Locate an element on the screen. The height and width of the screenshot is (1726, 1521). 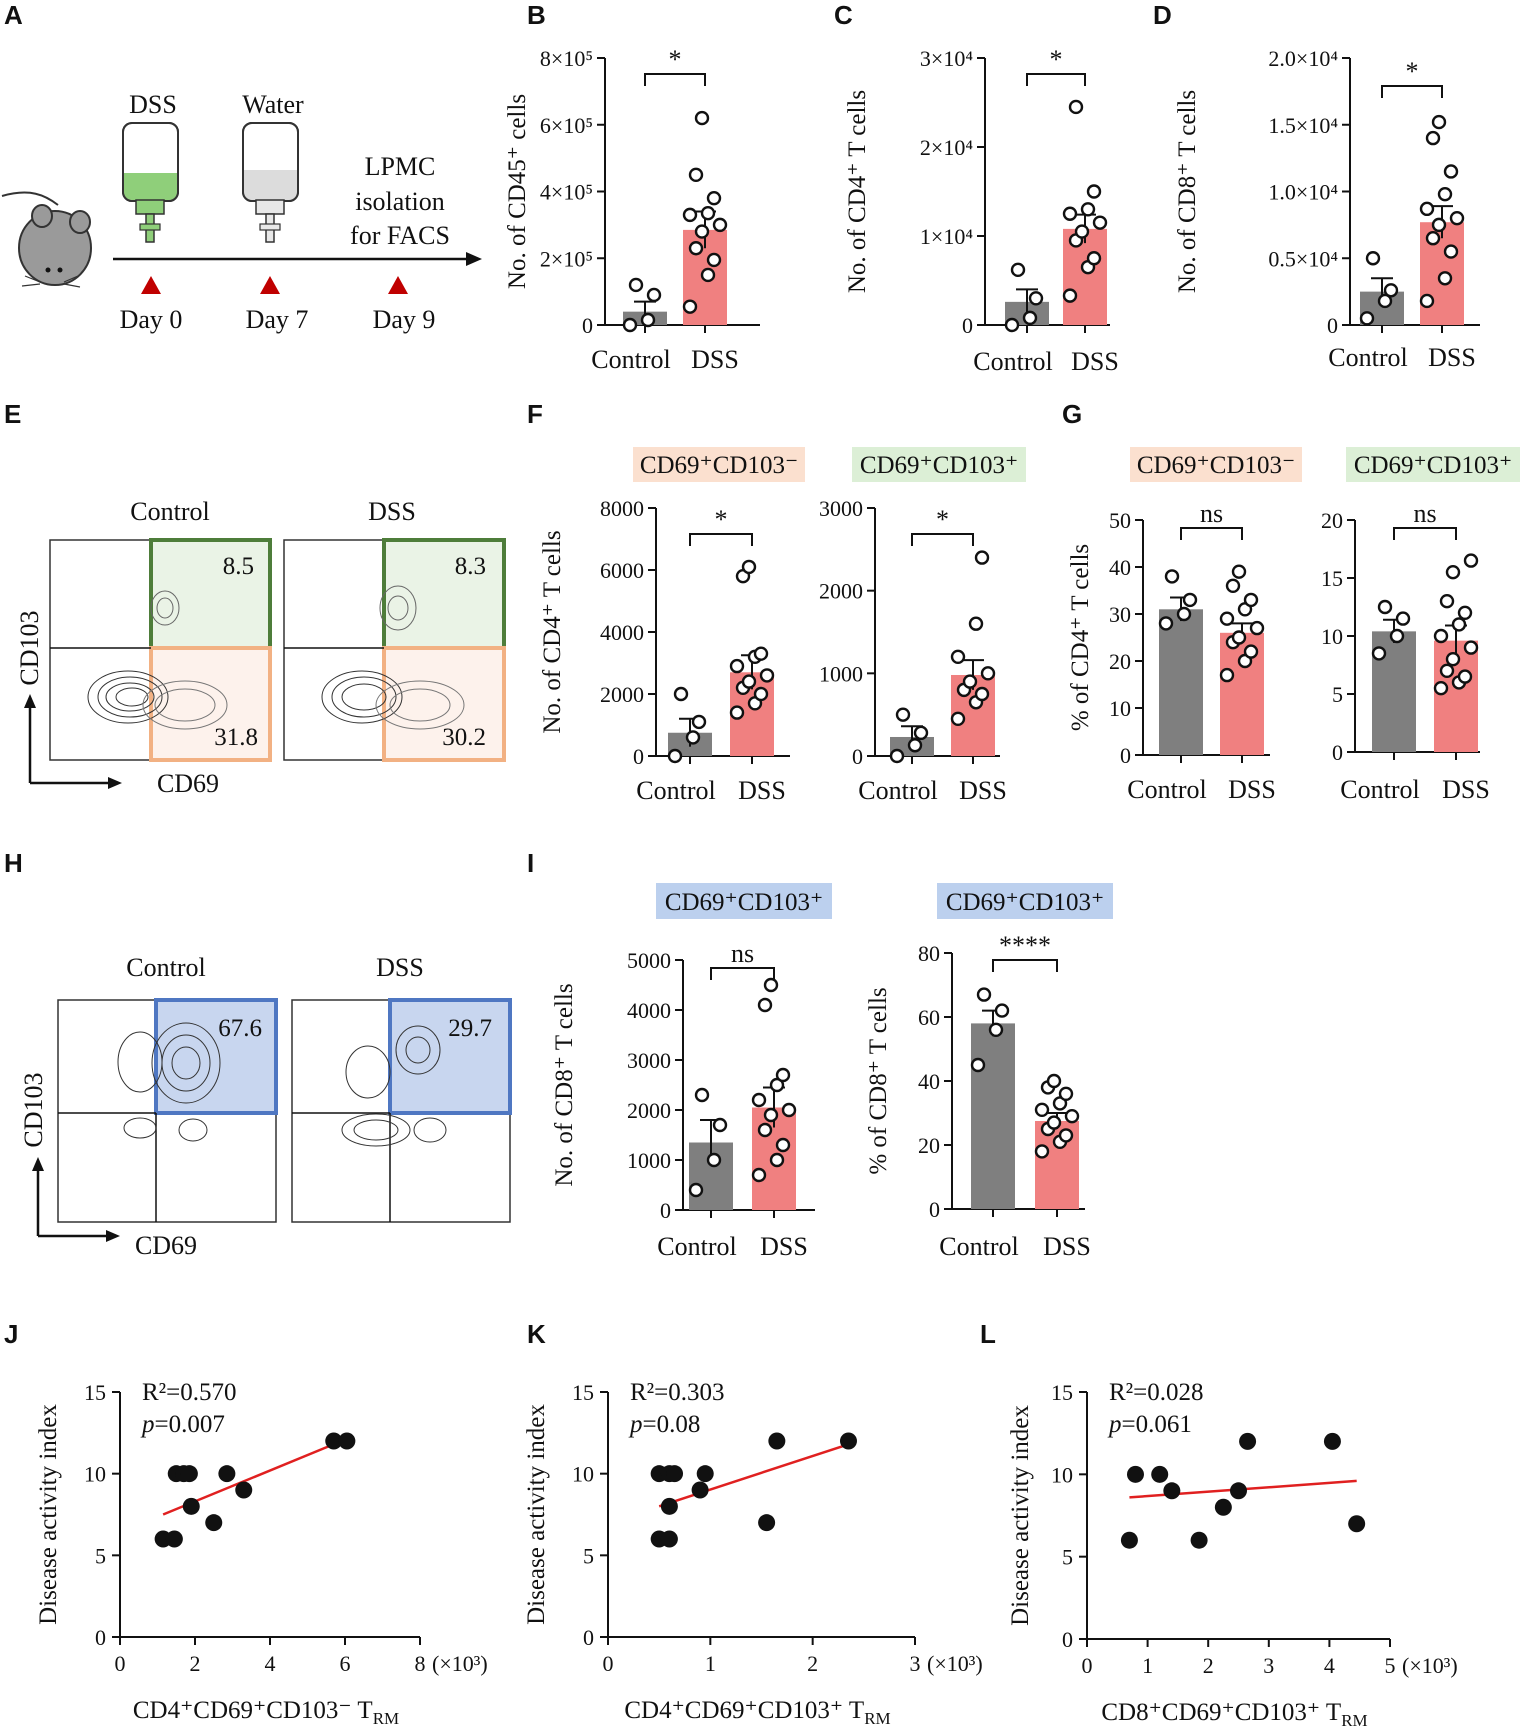
chart-g-cd4-cd103pos-pct: 0 5 10 15 20 ns Control DSS is located at coordinates (1405, 651).